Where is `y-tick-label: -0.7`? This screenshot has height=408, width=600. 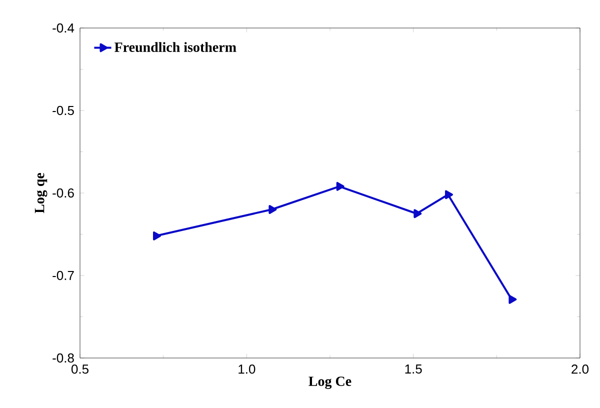 y-tick-label: -0.7 is located at coordinates (63, 275).